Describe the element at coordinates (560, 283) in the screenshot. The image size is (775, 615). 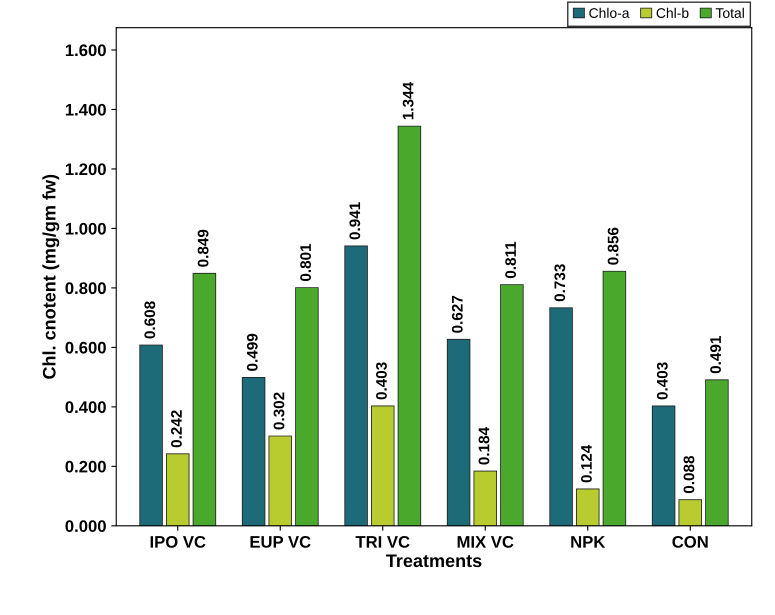
I see `data-label: 0.733` at that location.